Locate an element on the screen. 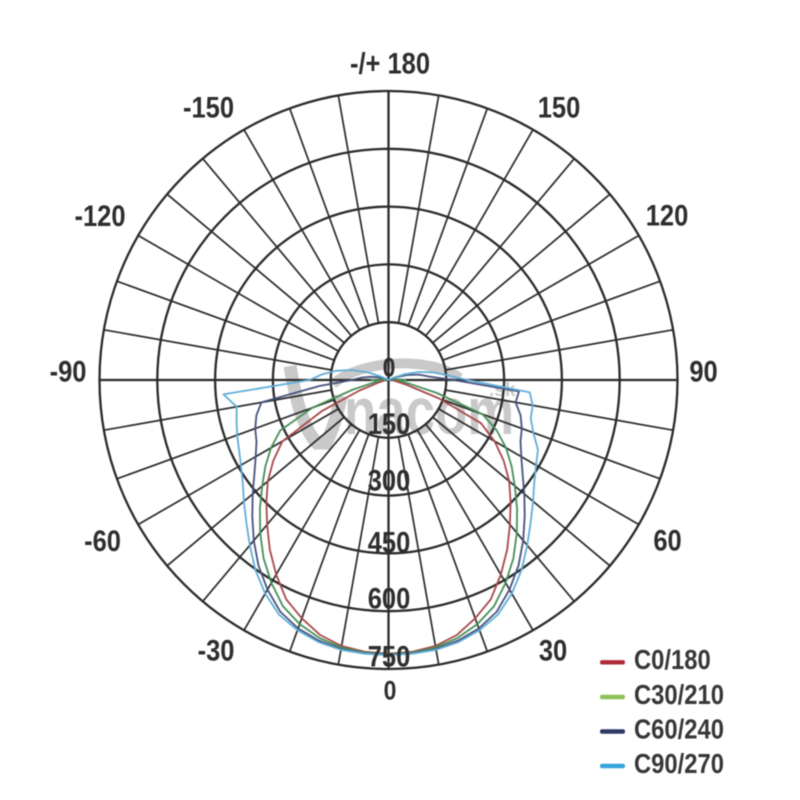 This screenshot has height=800, width=800. svg-text: 90 is located at coordinates (703, 370).